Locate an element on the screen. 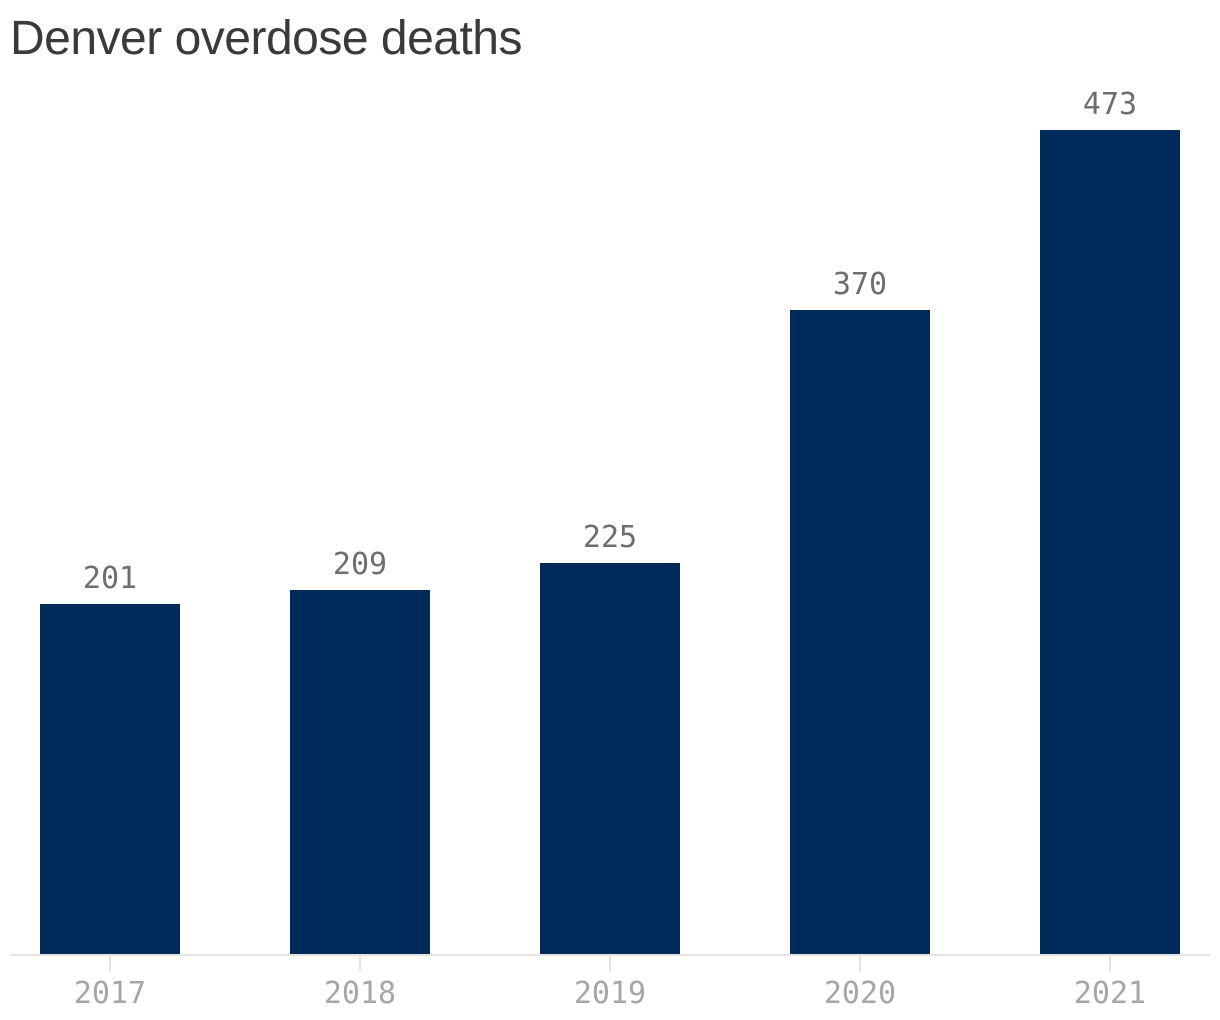 This screenshot has width=1220, height=1020. bar-column: 225 is located at coordinates (610, 738).